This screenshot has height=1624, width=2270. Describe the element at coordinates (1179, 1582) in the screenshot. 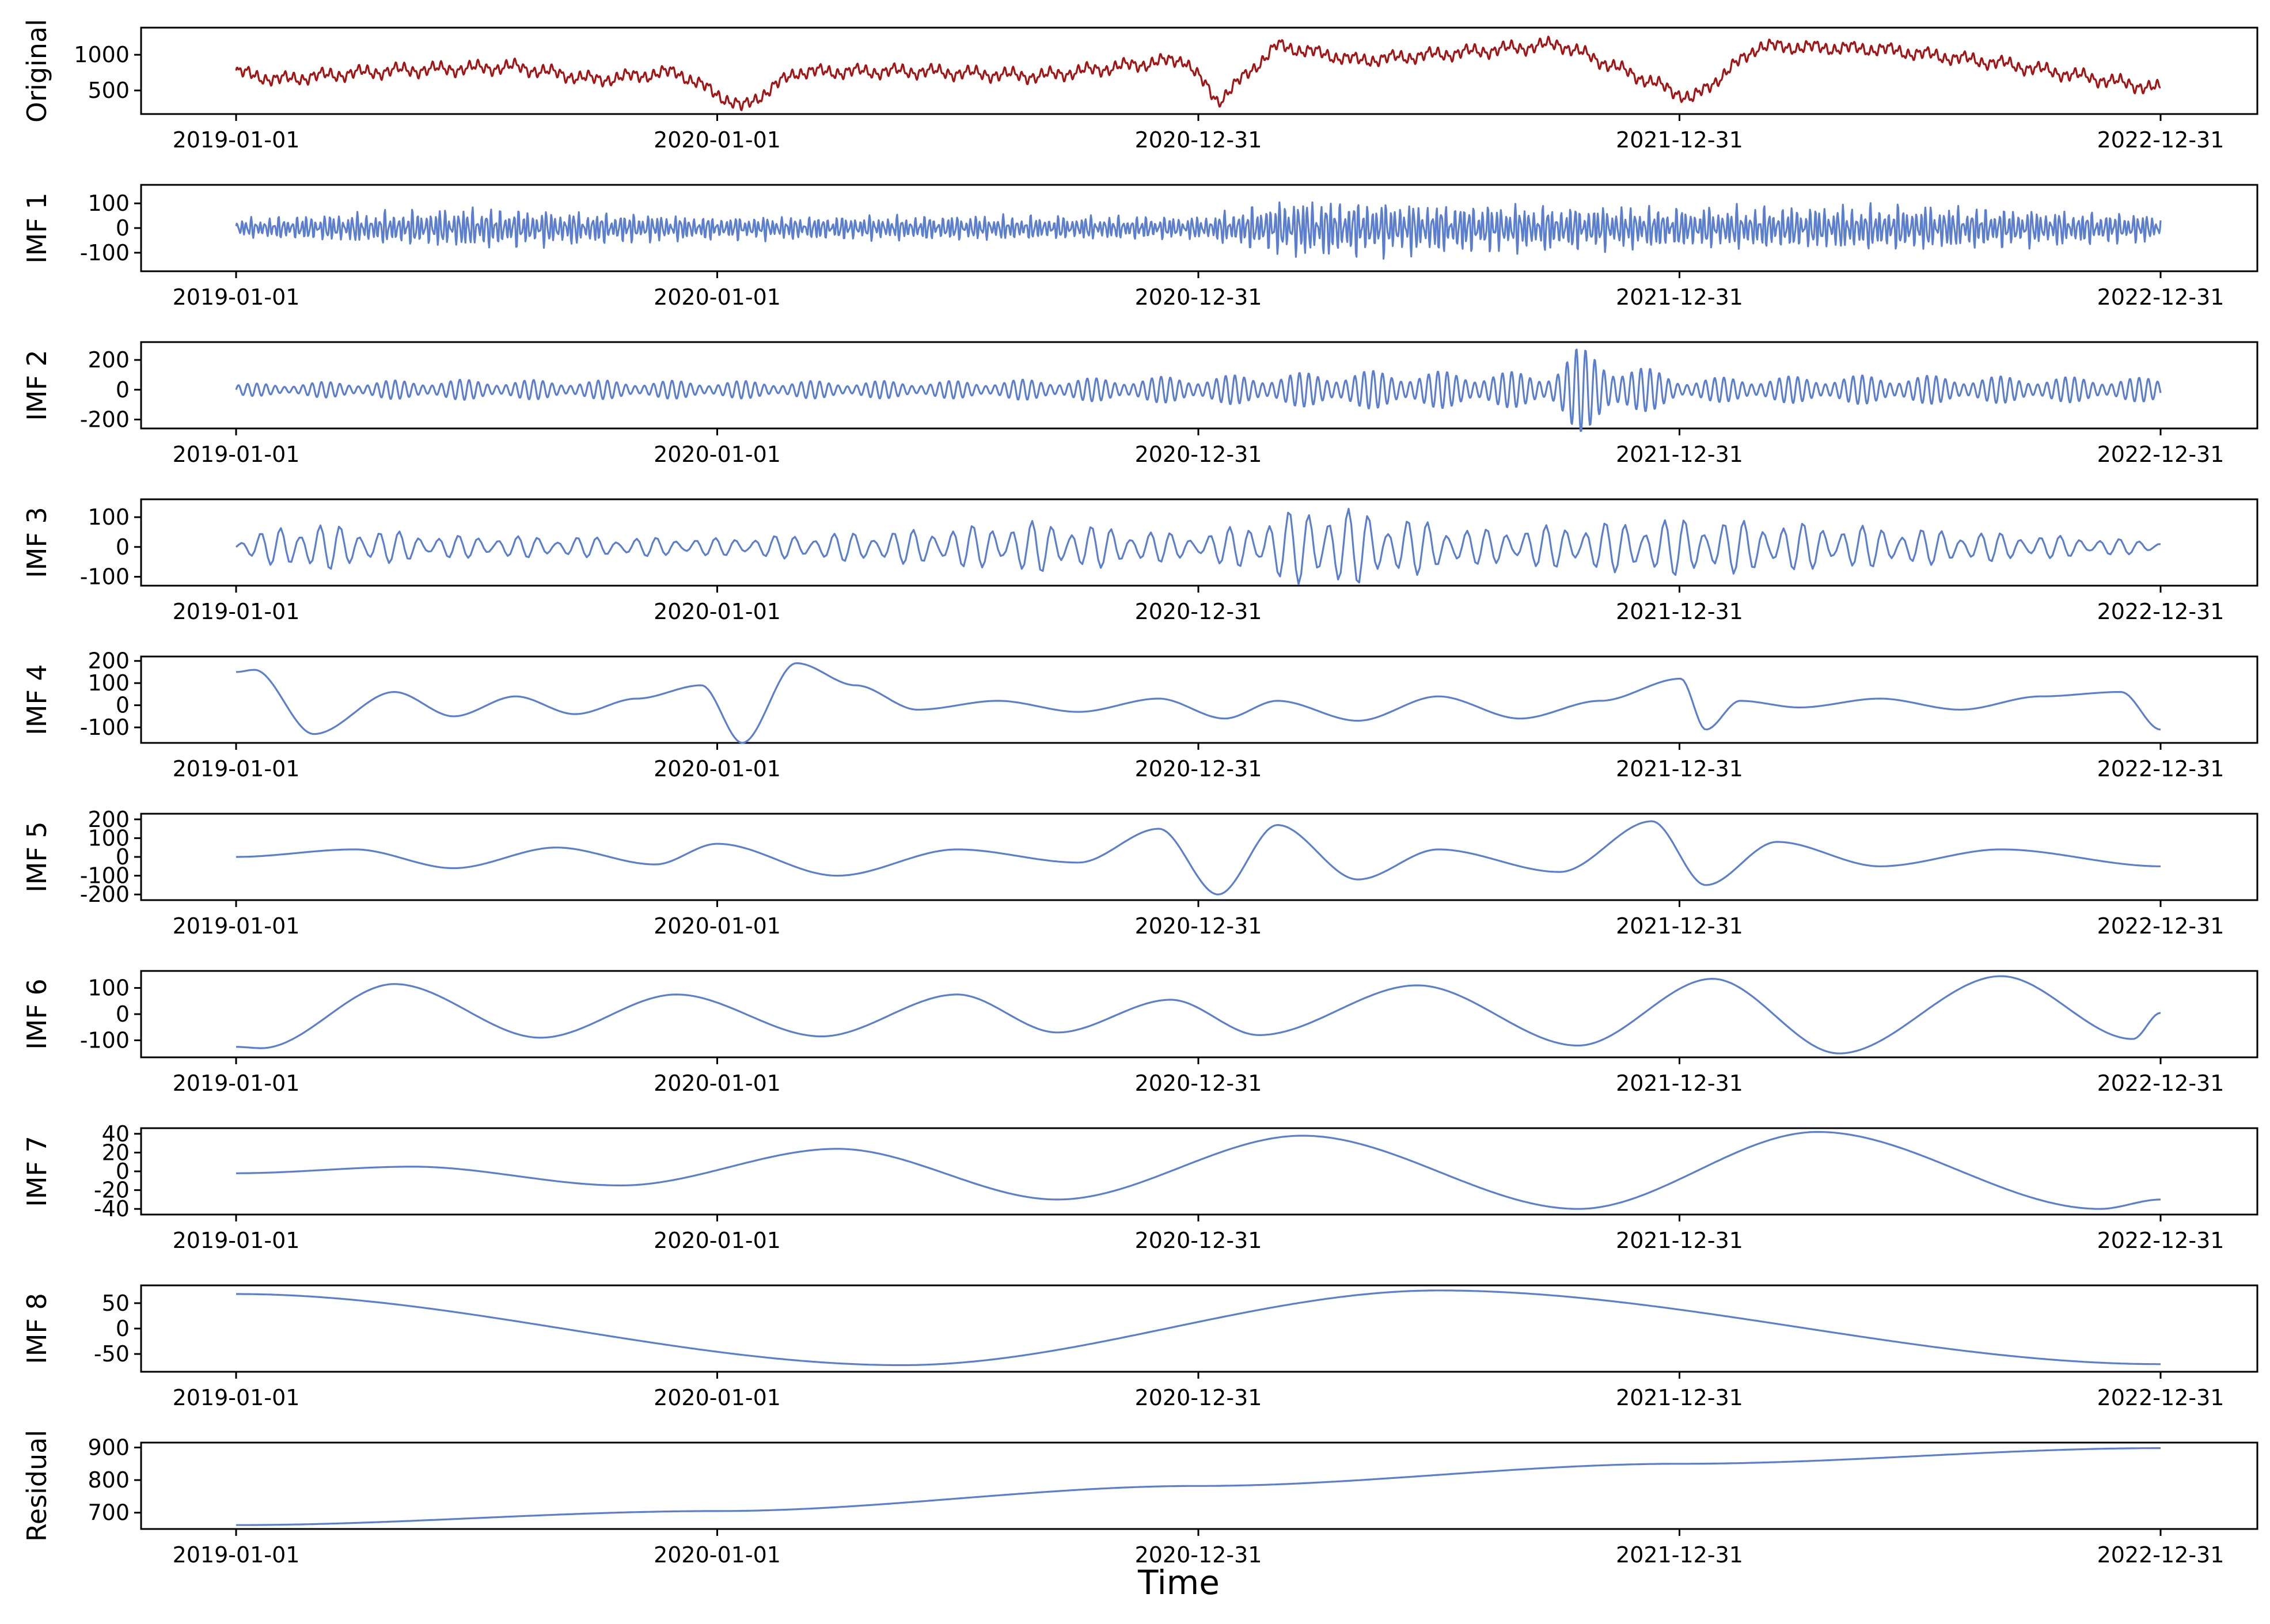

I see `x-axis-title: Time` at that location.